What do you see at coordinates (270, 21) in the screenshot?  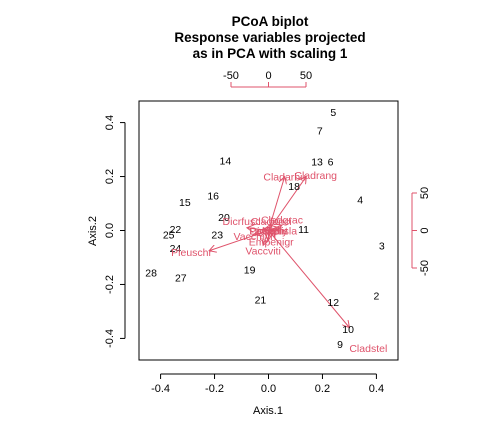 I see `chart-title-line-1: PCoA biplot` at bounding box center [270, 21].